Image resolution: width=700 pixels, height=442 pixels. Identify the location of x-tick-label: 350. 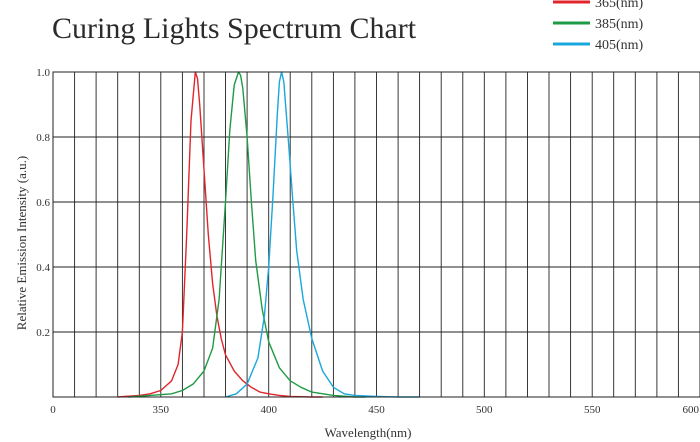
(161, 410).